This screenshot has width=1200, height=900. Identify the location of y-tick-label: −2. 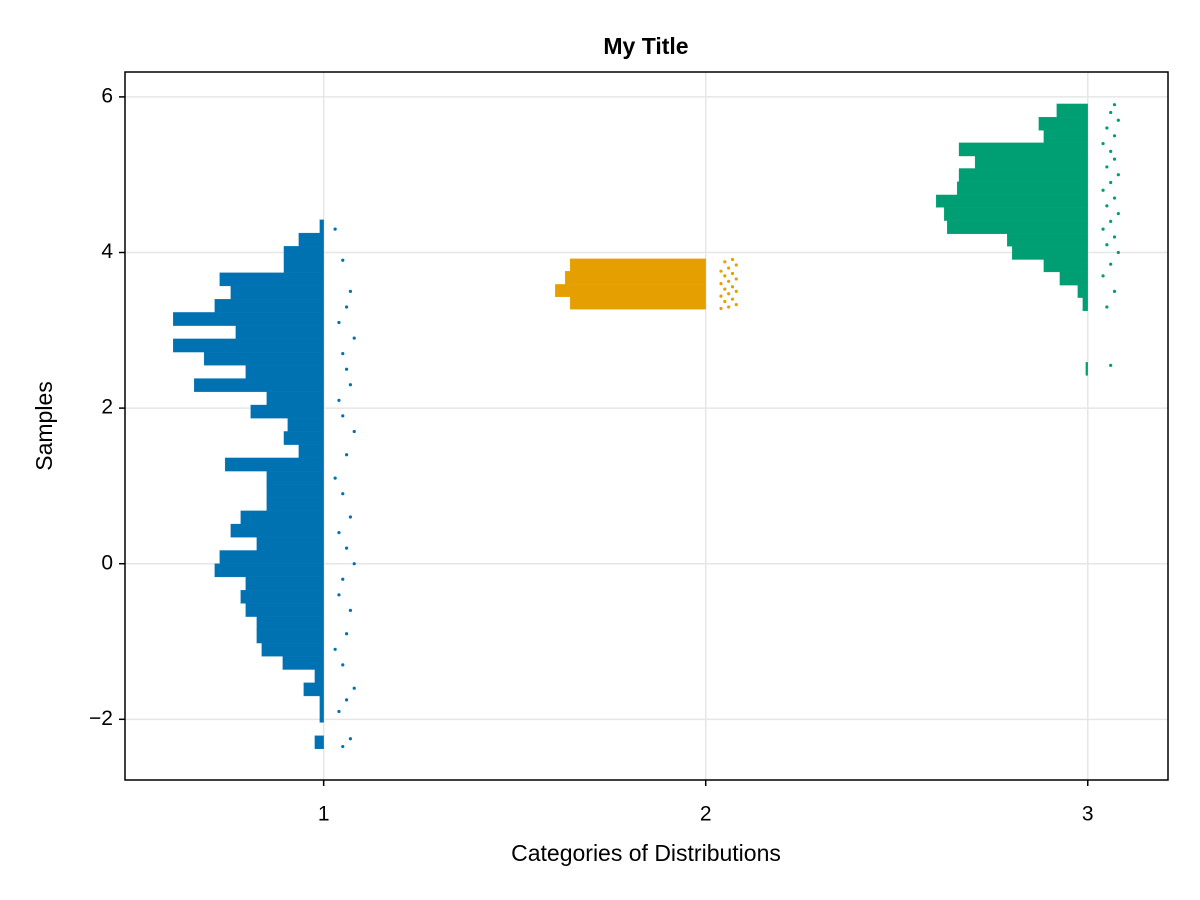
(101, 718).